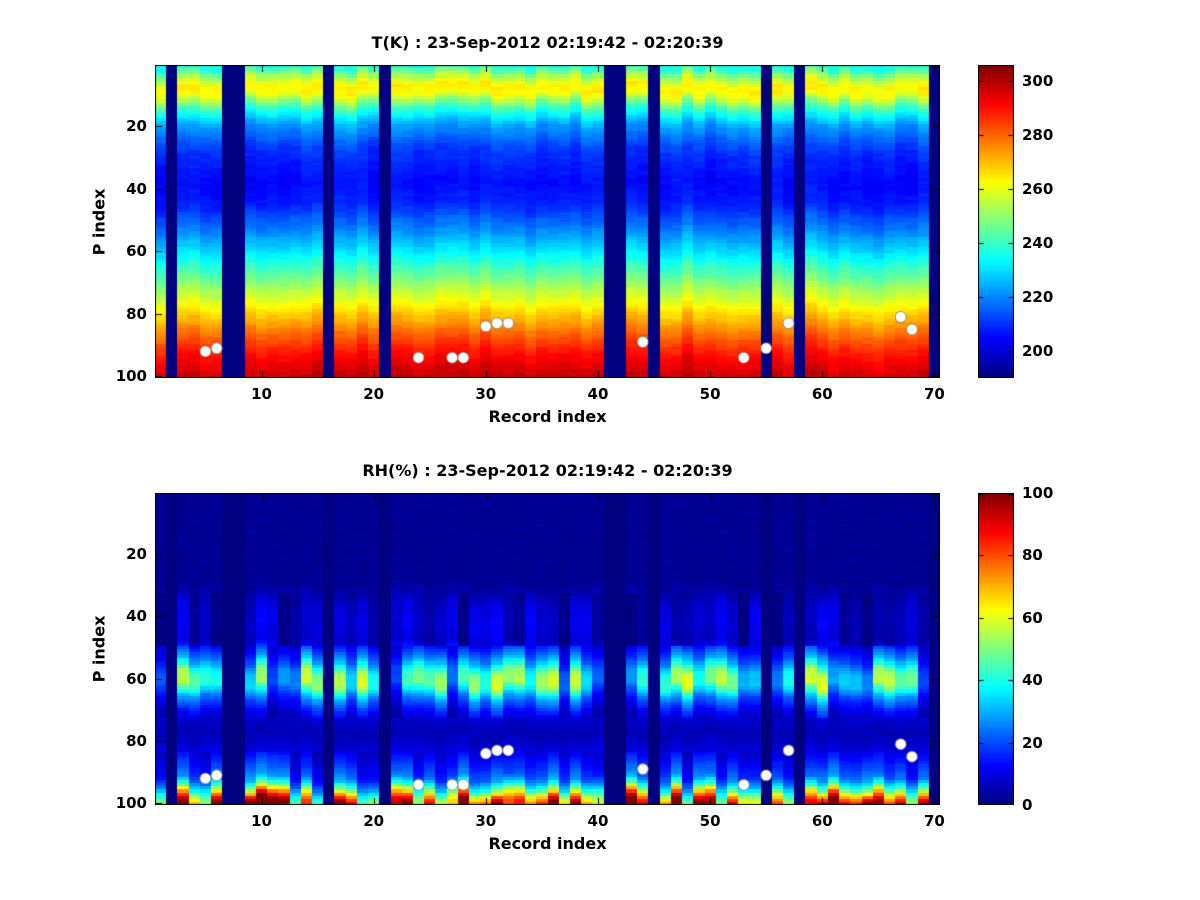 The width and height of the screenshot is (1200, 900). I want to click on colorbar-tick-label: 100, so click(1038, 493).